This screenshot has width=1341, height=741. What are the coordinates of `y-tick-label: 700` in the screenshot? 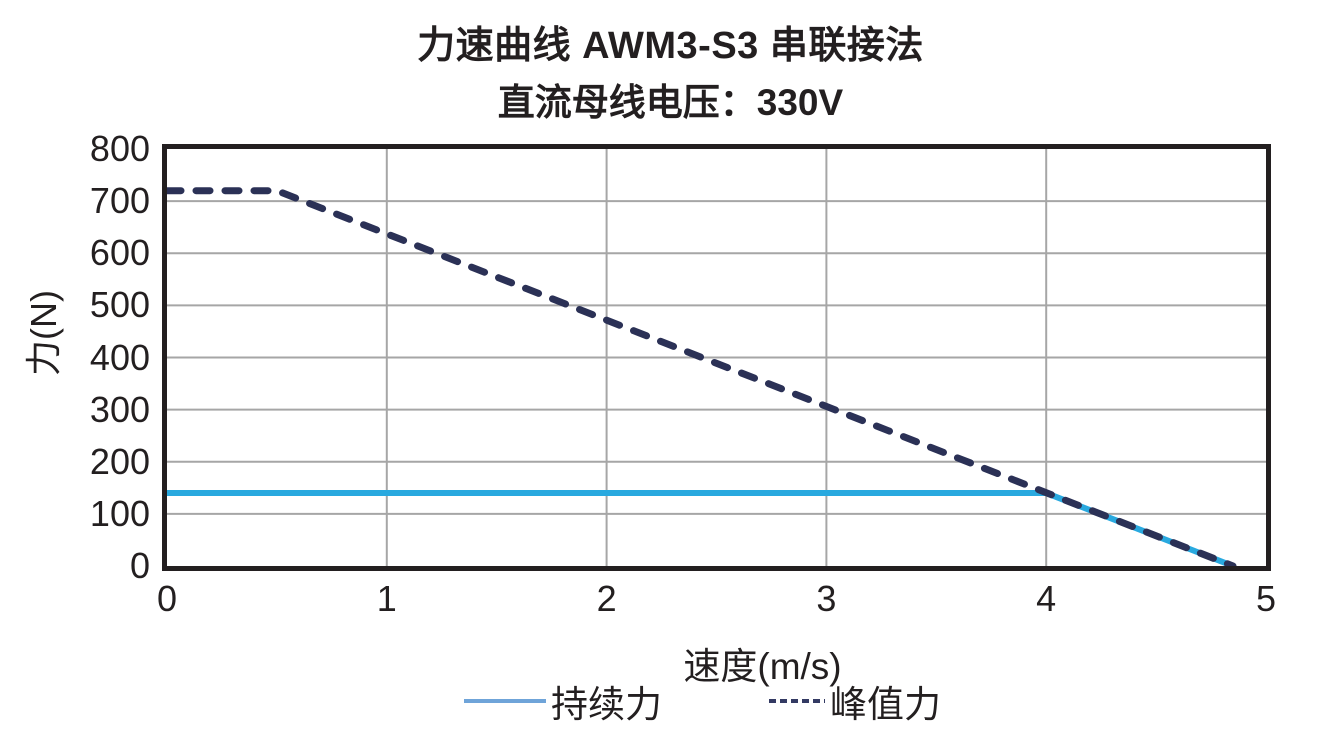 It's located at (119, 201).